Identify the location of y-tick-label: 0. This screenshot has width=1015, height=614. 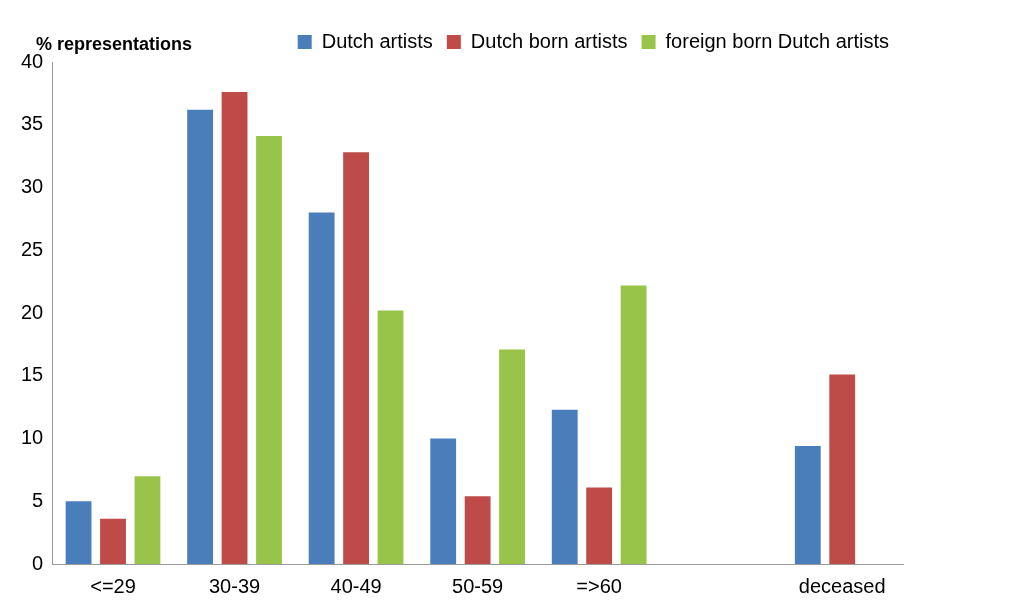
(38, 562).